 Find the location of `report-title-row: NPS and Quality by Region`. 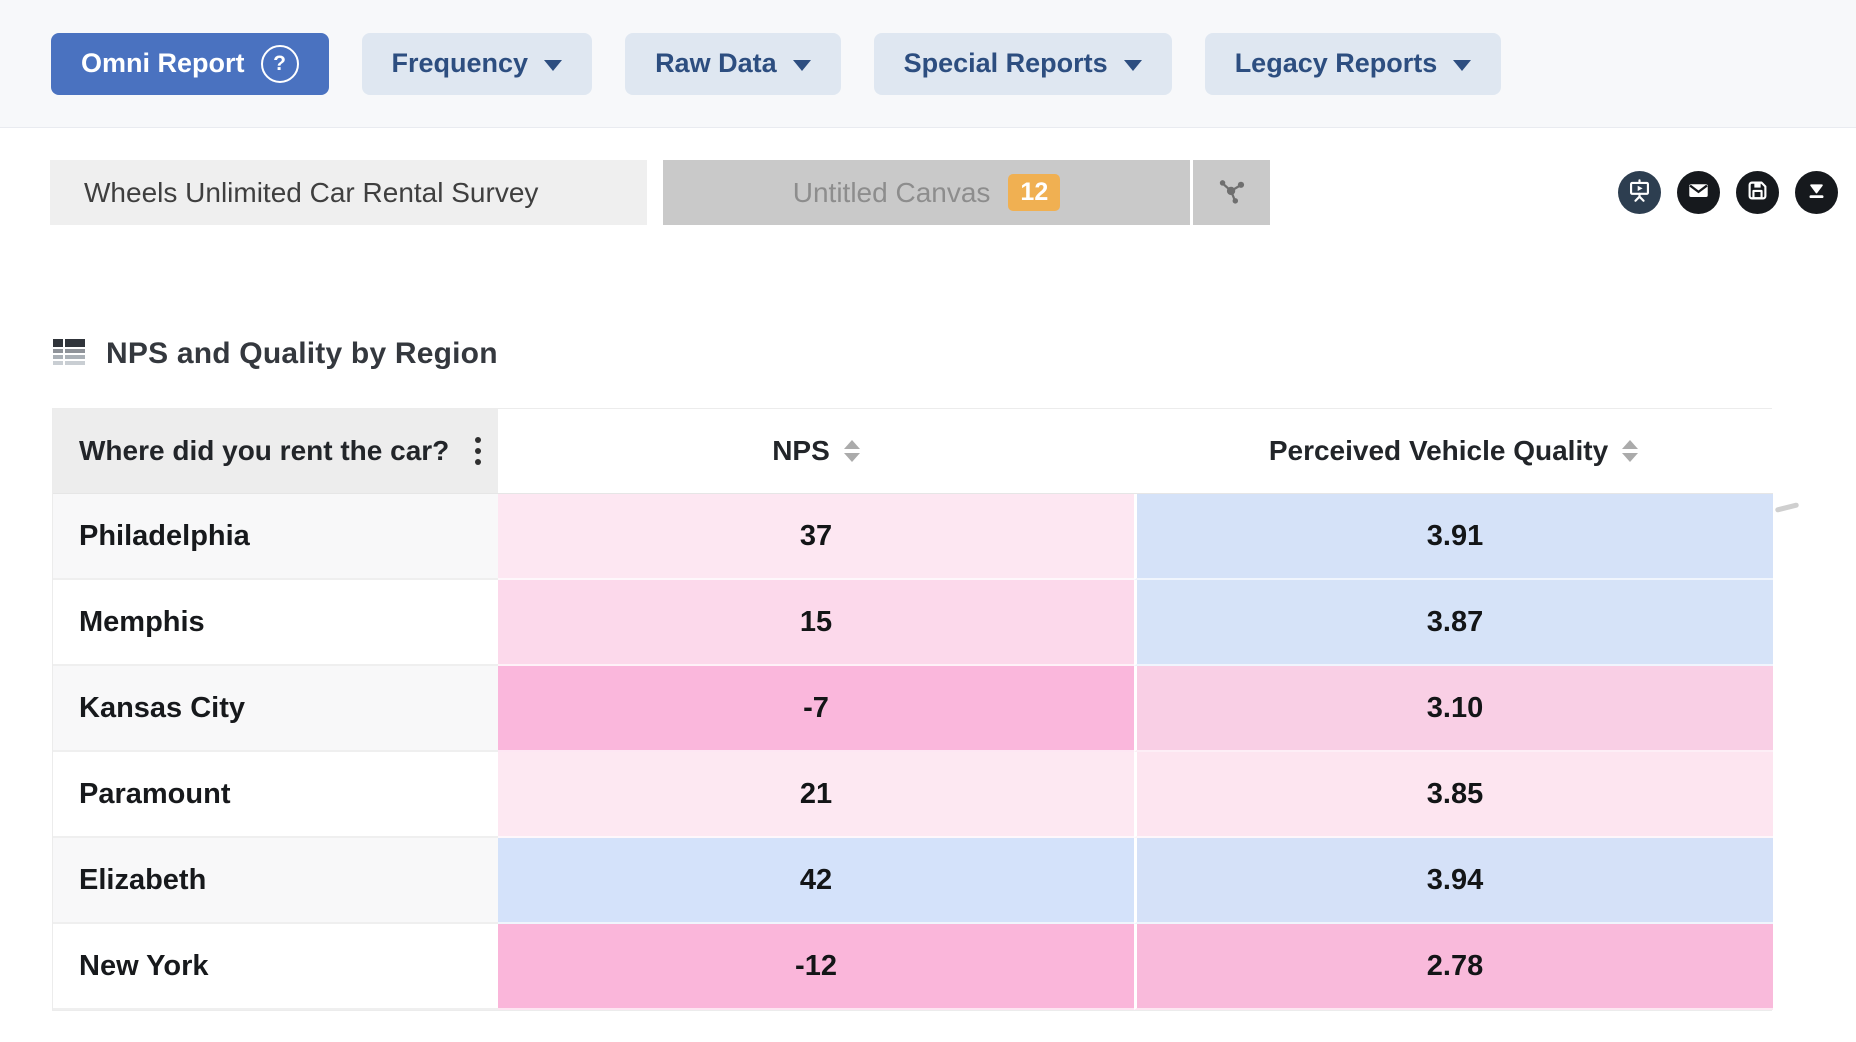

report-title-row: NPS and Quality by Region is located at coordinates (275, 353).